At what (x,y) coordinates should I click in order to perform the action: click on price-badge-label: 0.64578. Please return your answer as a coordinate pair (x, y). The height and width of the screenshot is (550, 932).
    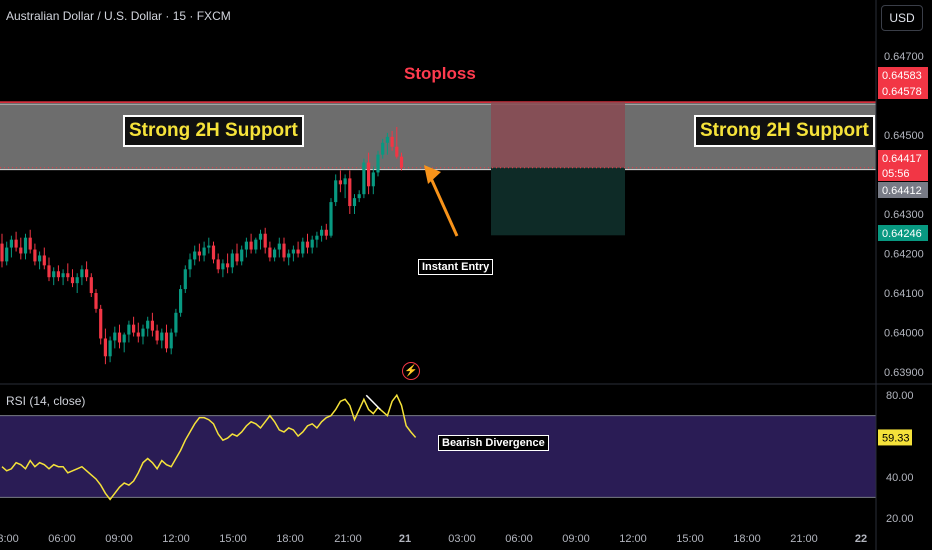
    Looking at the image, I should click on (902, 92).